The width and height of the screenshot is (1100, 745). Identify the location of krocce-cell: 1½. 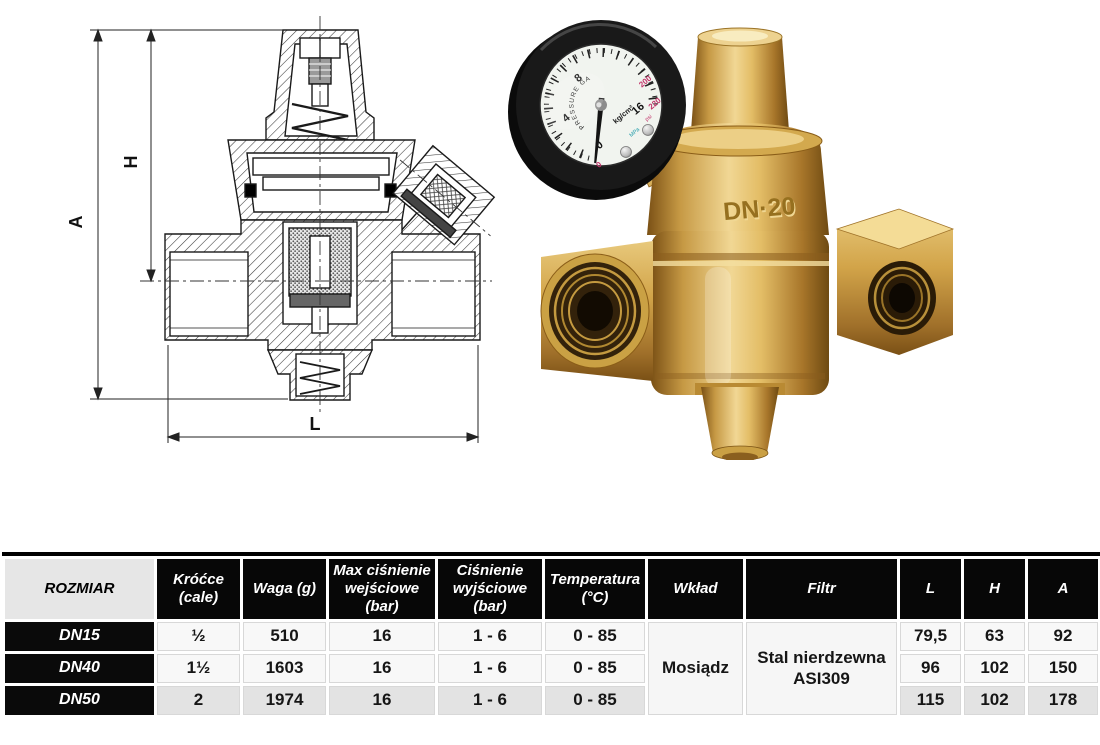
(198, 668).